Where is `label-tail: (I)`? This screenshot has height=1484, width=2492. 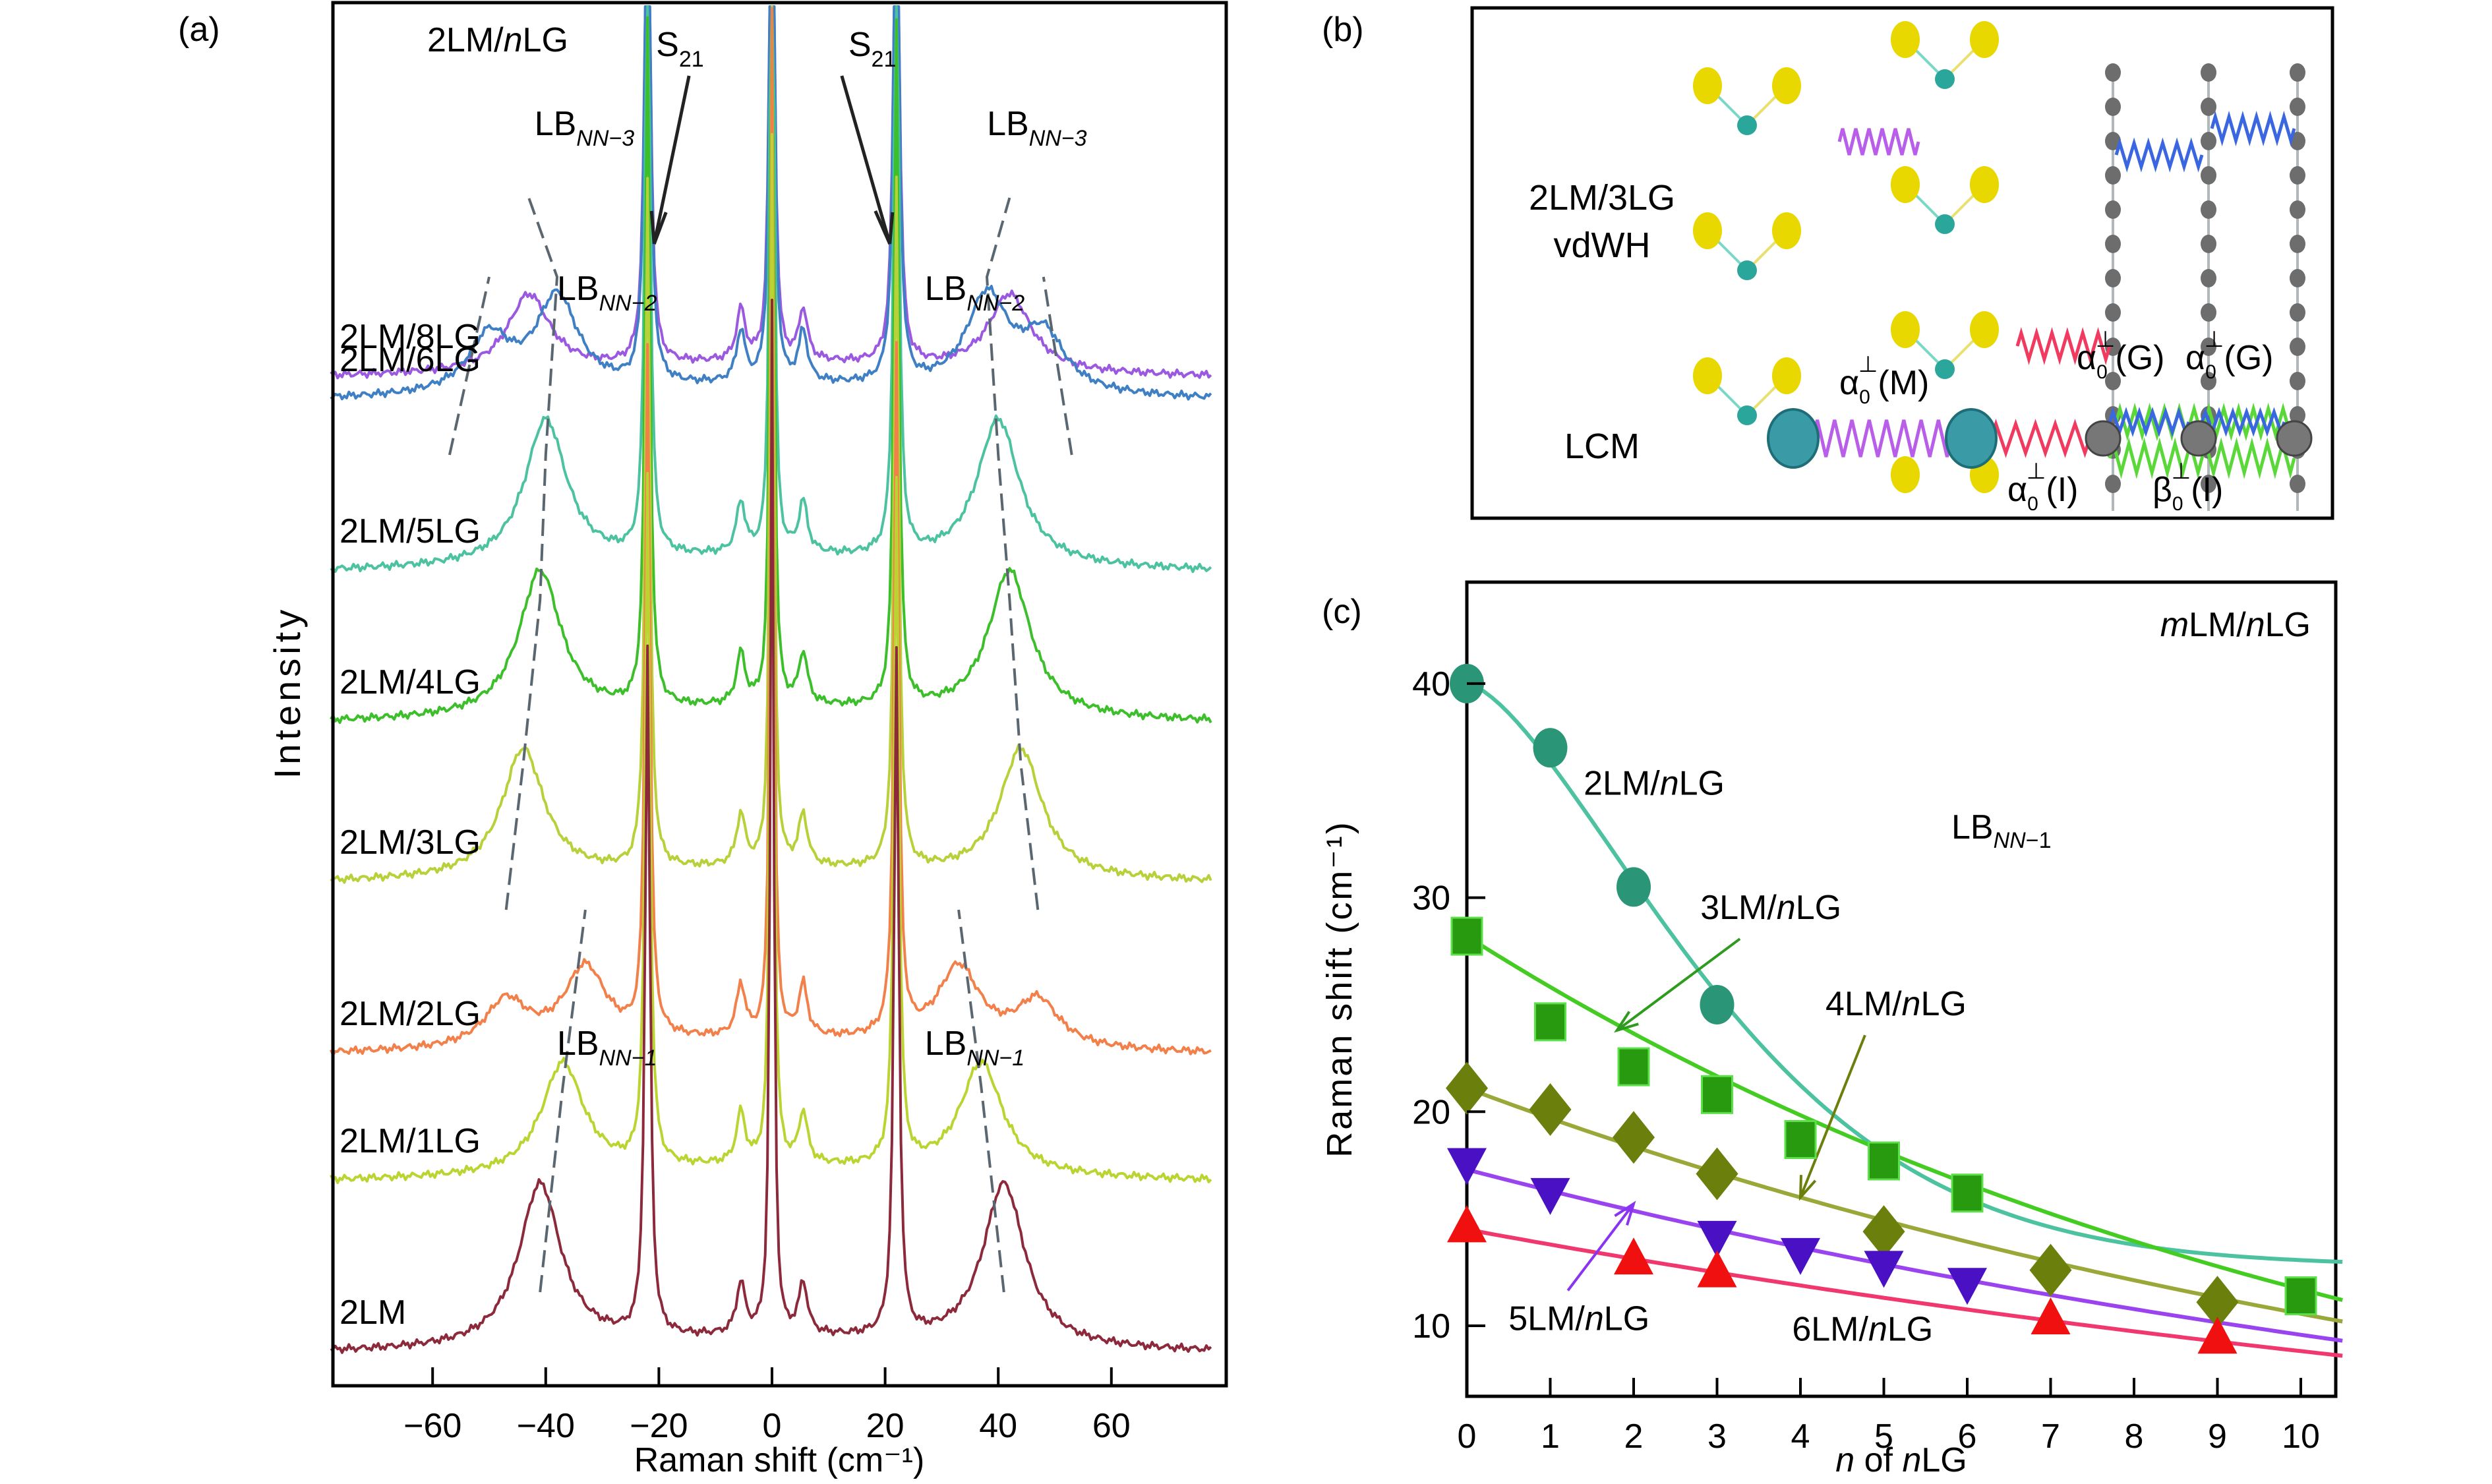
label-tail: (I) is located at coordinates (2207, 490).